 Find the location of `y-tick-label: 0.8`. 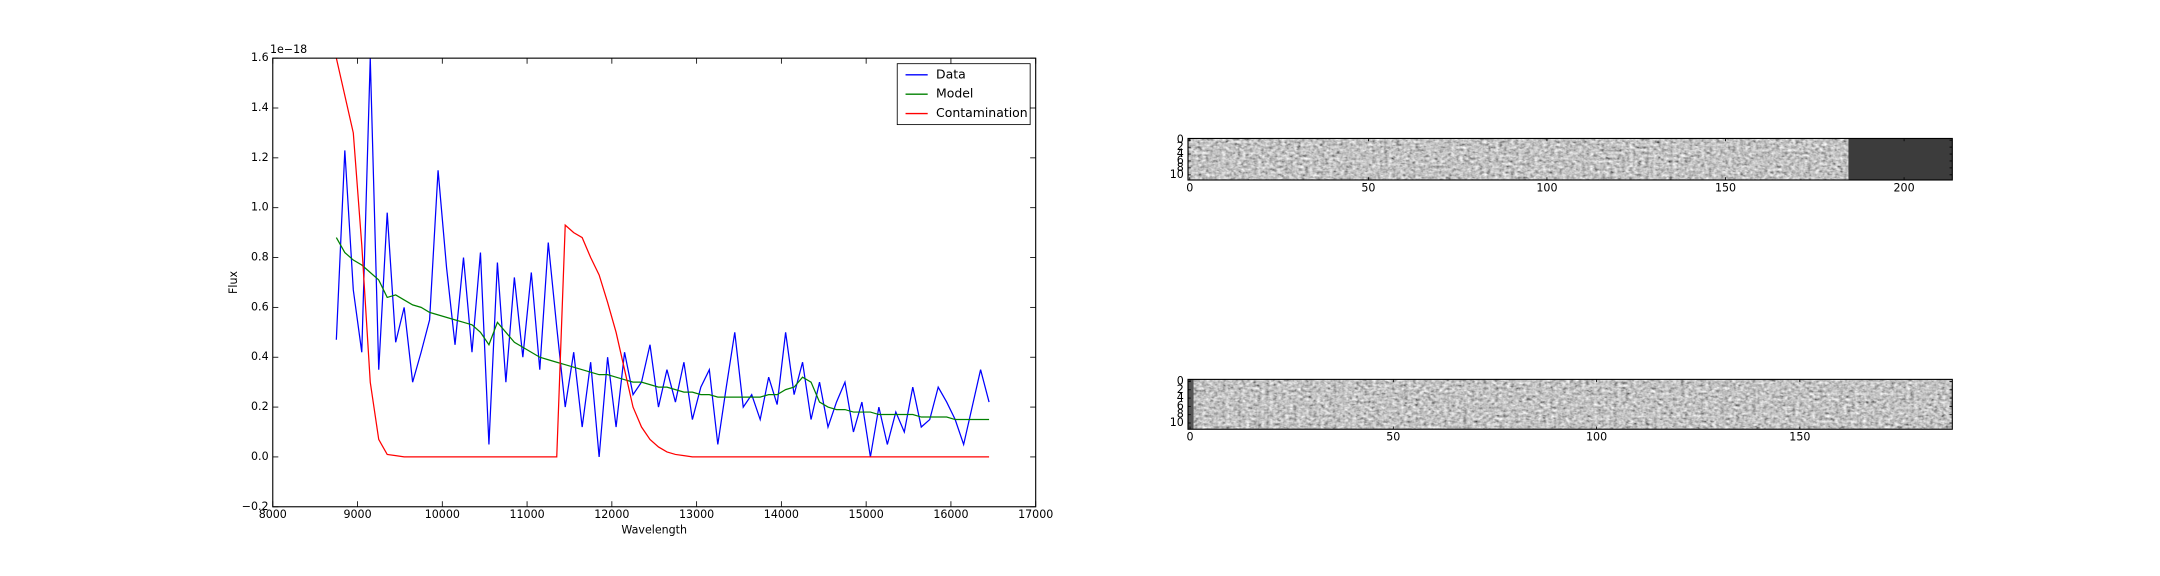

y-tick-label: 0.8 is located at coordinates (260, 257).